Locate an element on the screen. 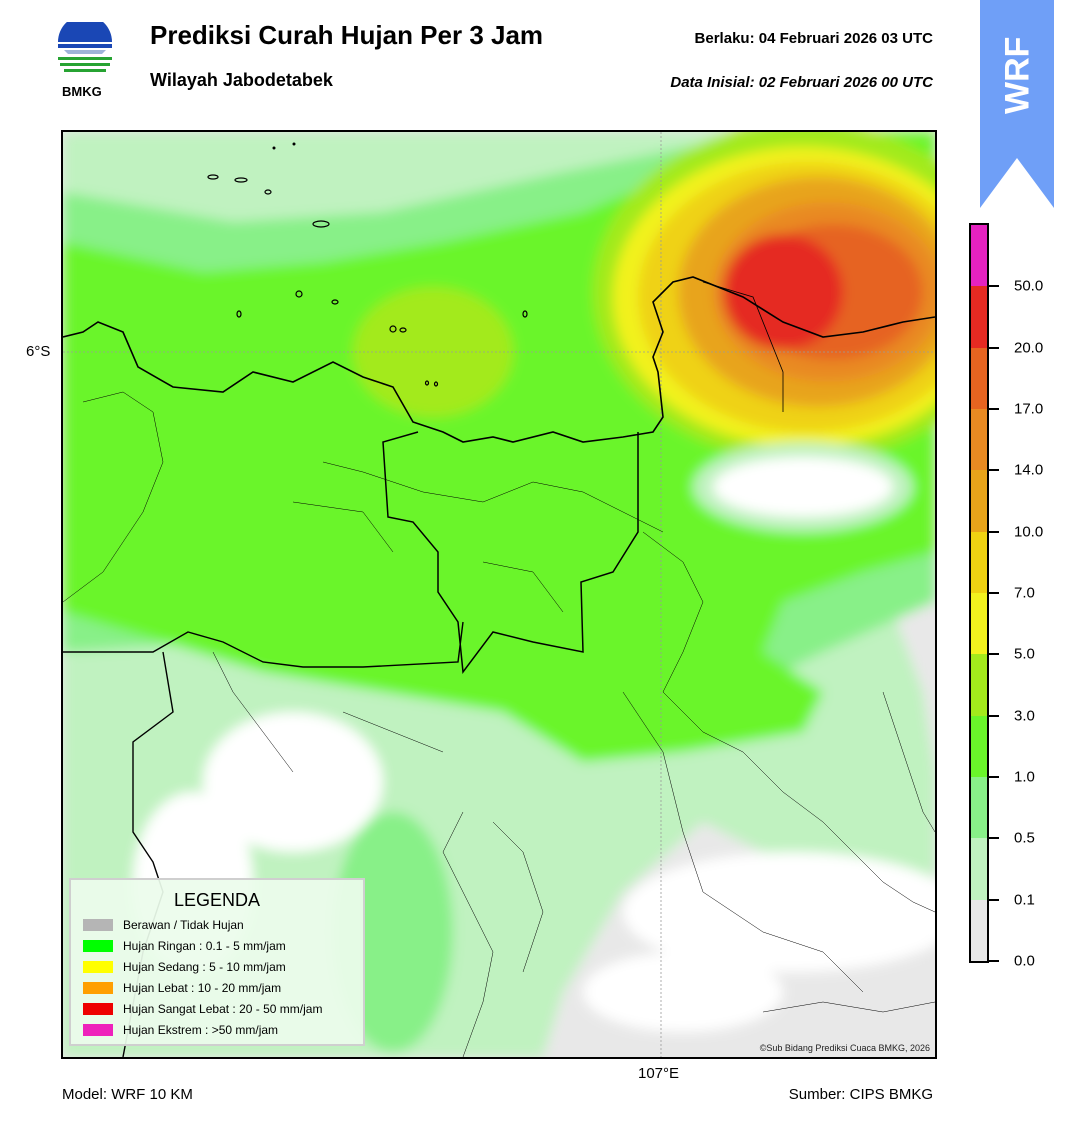 This screenshot has height=1128, width=1072. colorbar-label: 0.5 is located at coordinates (1024, 838).